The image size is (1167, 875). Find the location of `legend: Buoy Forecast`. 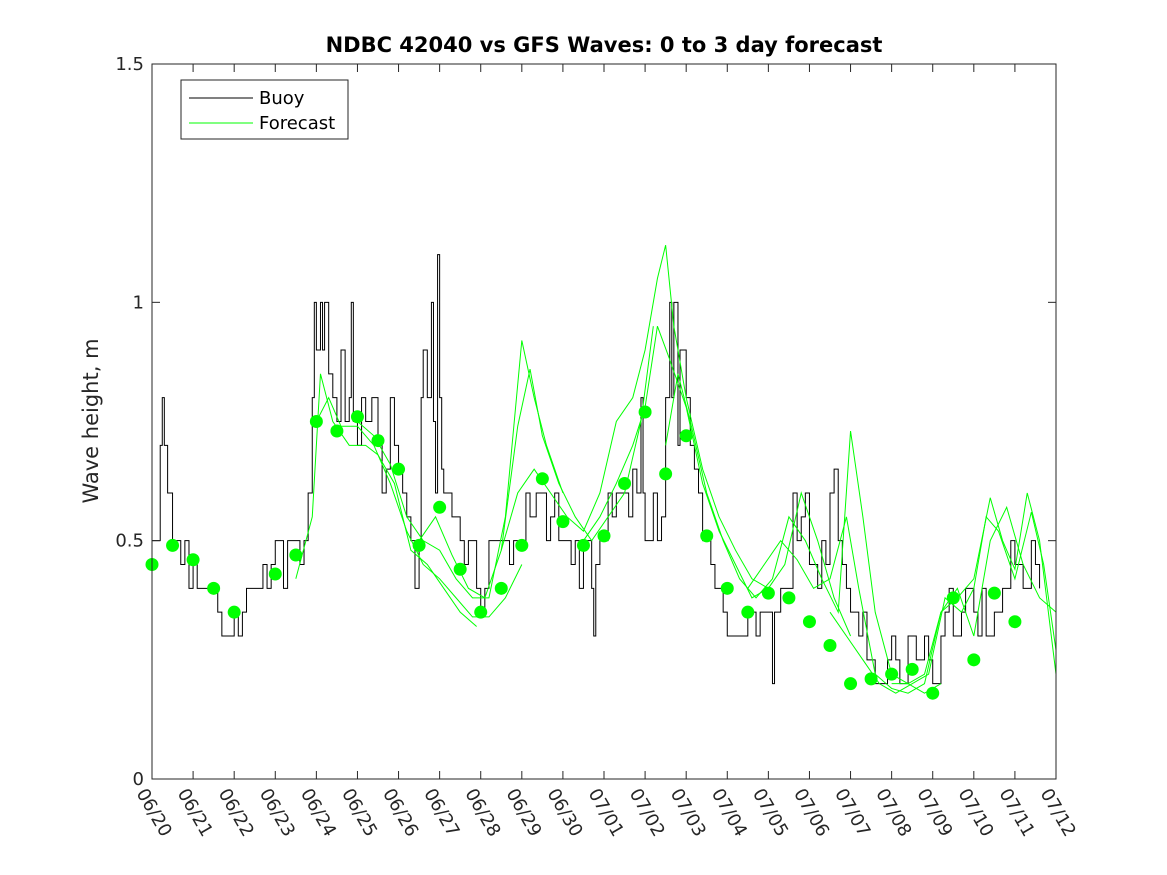

legend: Buoy Forecast is located at coordinates (264, 109).